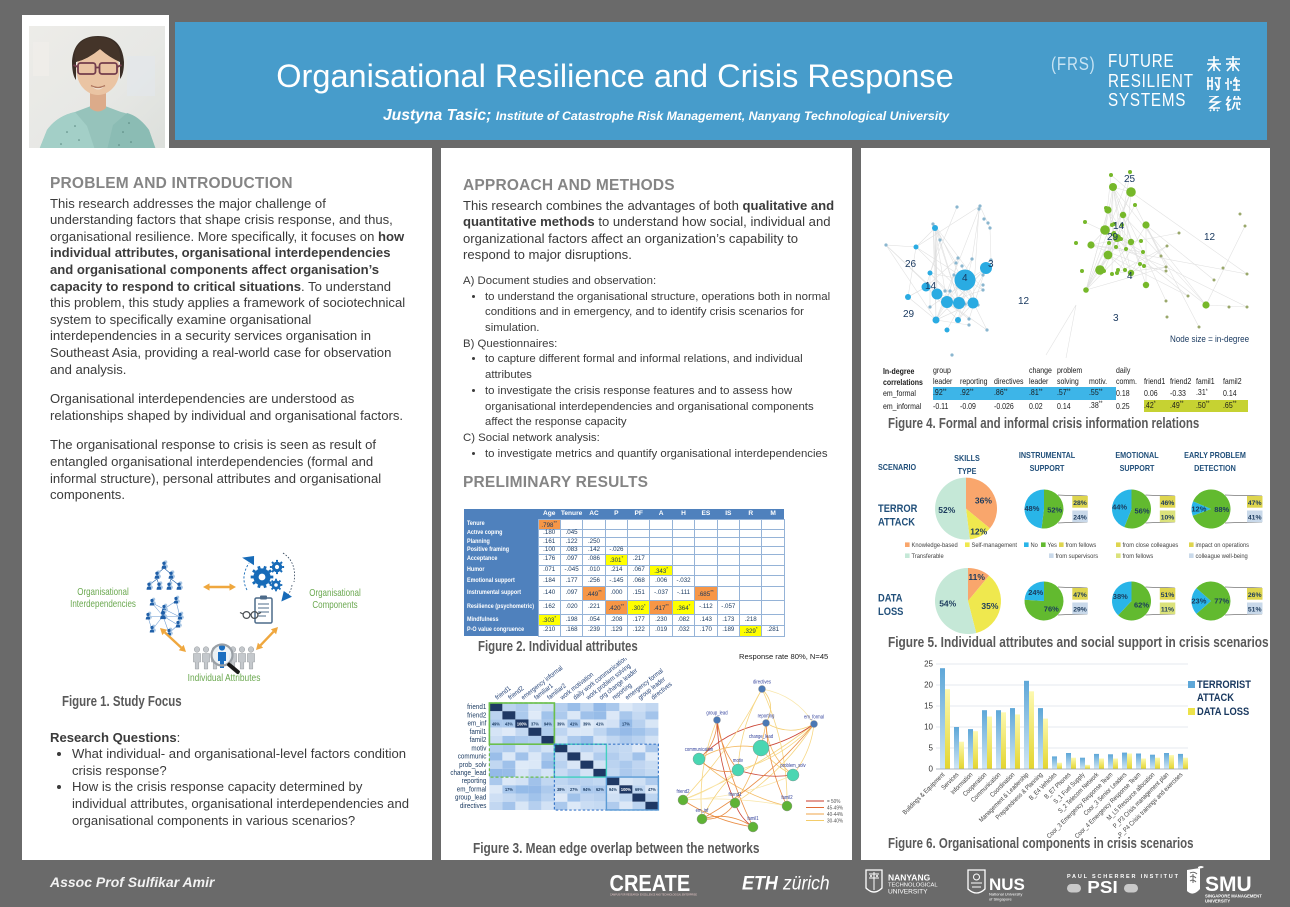 This screenshot has height=907, width=1290. What do you see at coordinates (928, 727) in the screenshot?
I see `svg-text: 10` at bounding box center [928, 727].